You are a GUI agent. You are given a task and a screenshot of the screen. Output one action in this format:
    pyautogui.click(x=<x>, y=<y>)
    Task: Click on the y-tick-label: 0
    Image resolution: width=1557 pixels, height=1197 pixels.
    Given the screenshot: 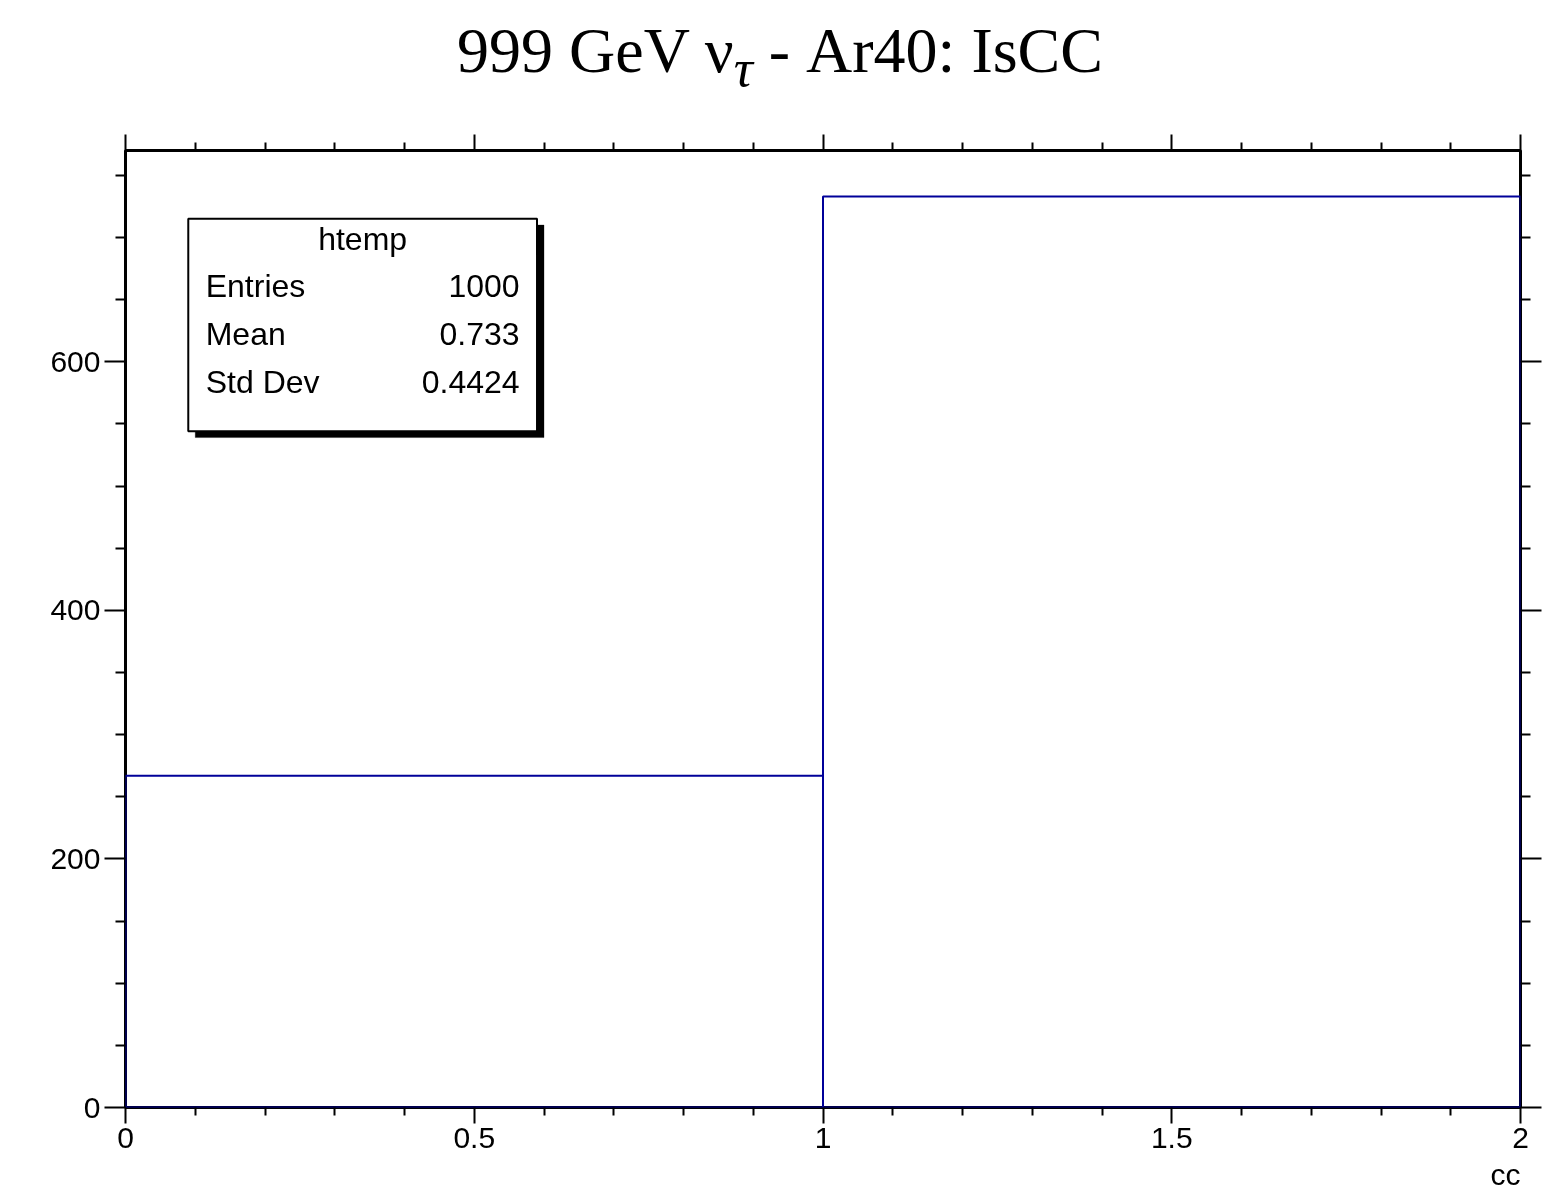 What is the action you would take?
    pyautogui.click(x=92, y=1107)
    